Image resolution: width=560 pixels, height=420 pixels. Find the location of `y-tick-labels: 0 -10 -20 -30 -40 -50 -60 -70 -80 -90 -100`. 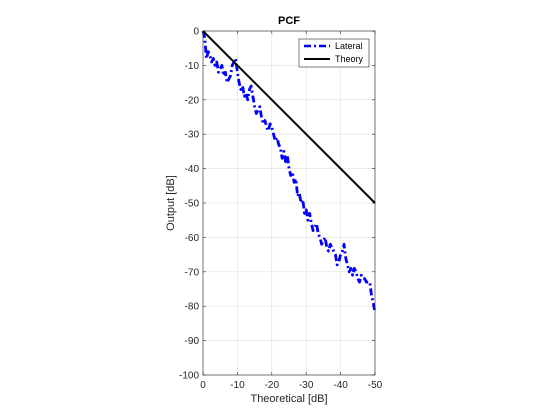

y-tick-labels: 0 -10 -20 -30 -40 -50 -60 -70 -80 -90 -100 is located at coordinates (189, 204).